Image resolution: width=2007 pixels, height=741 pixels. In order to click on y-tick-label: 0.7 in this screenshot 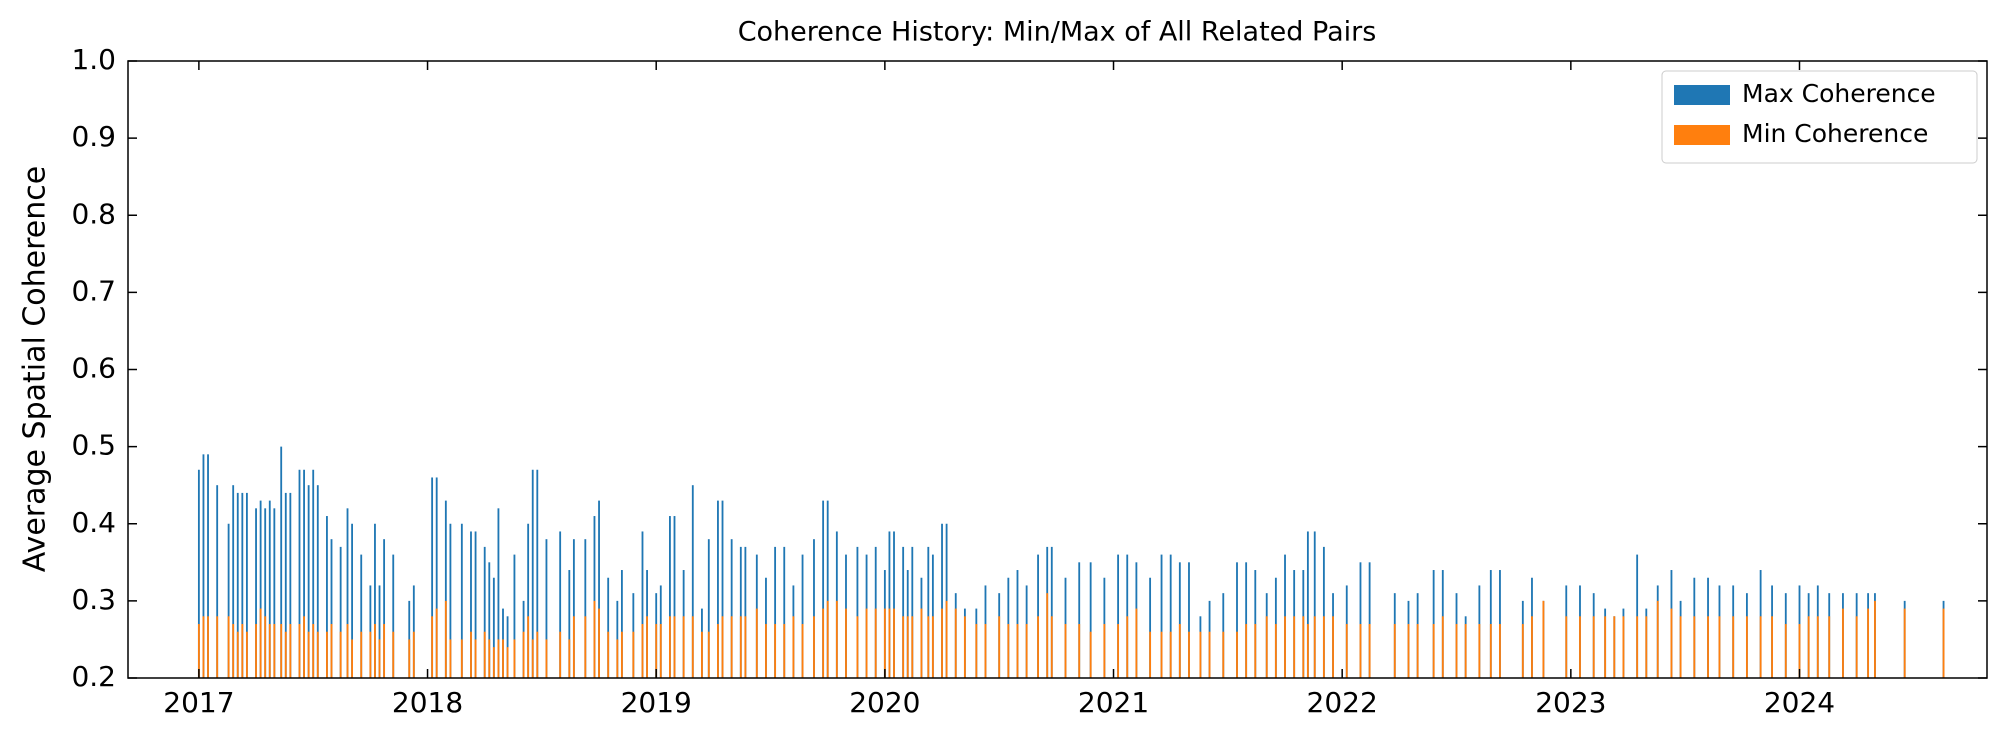, I will do `click(93, 290)`.